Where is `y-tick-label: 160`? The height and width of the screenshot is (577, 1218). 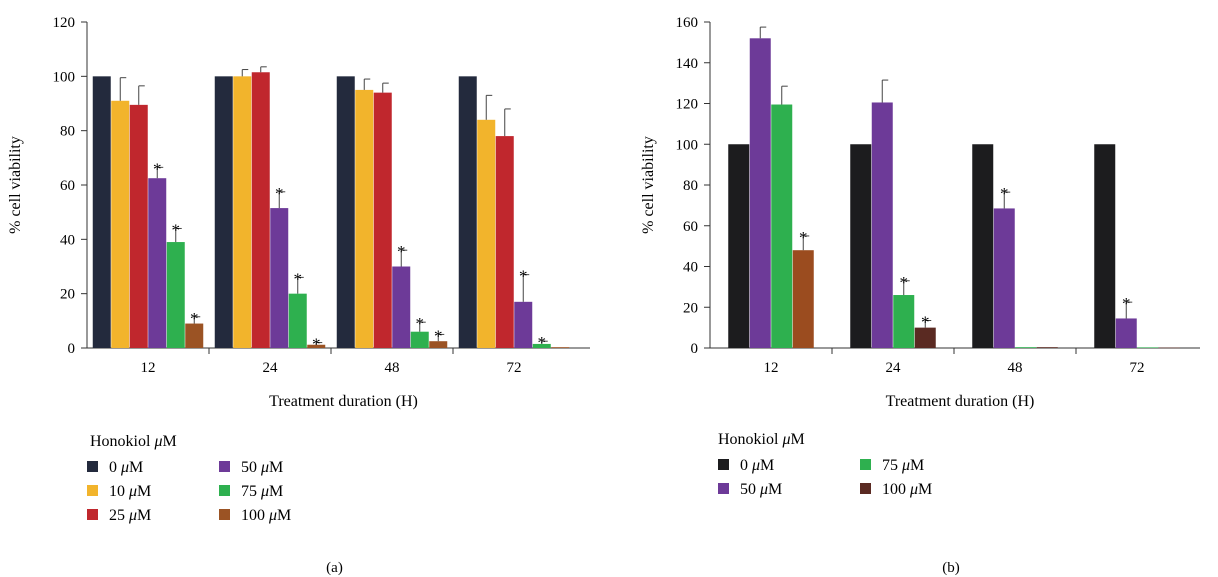
y-tick-label: 160 is located at coordinates (687, 23).